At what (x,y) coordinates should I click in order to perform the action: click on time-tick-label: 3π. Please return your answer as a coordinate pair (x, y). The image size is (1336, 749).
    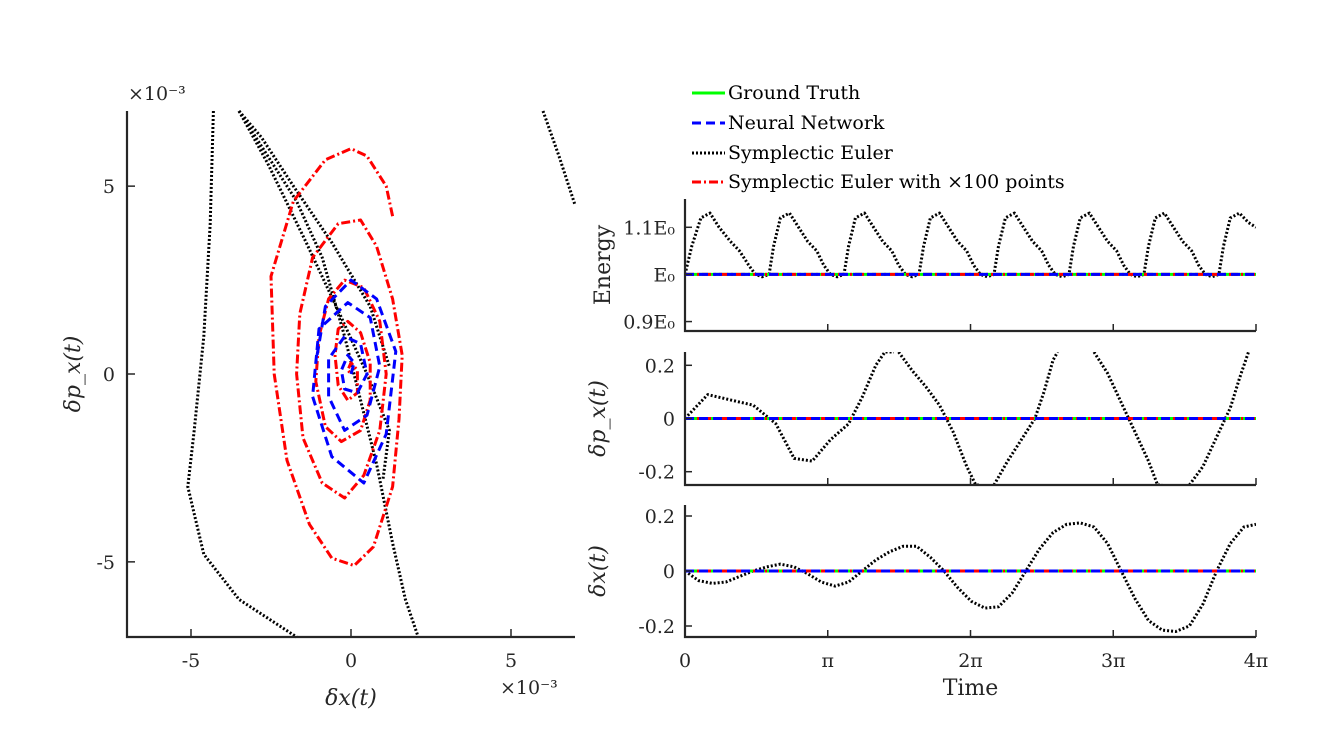
    Looking at the image, I should click on (1113, 661).